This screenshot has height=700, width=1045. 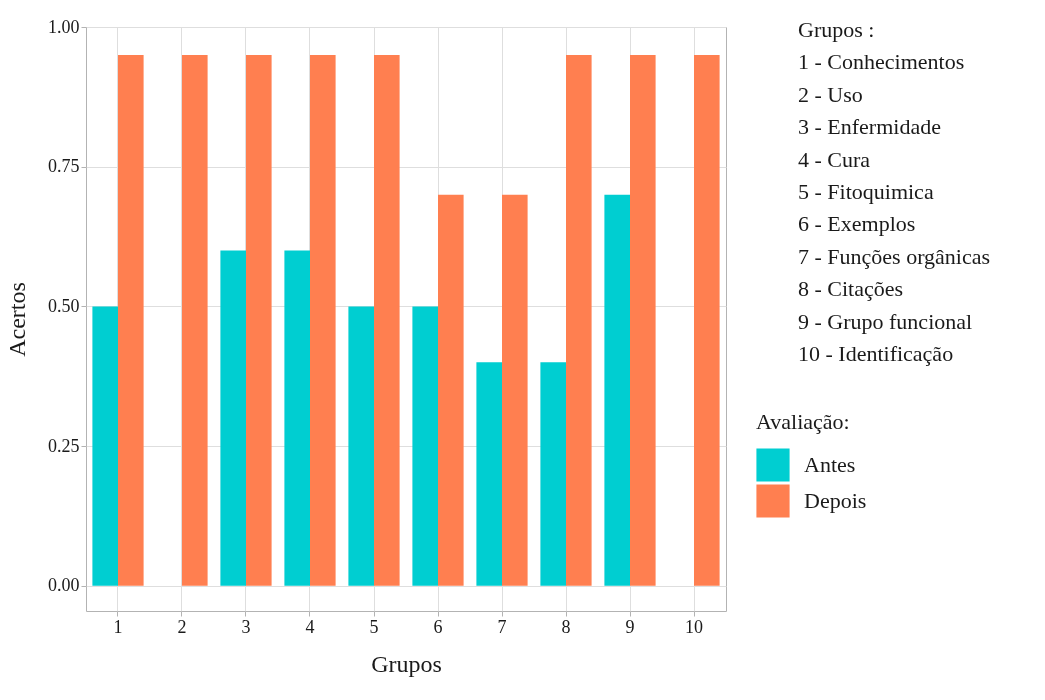 What do you see at coordinates (803, 421) in the screenshot?
I see `legend-title: Avaliação:` at bounding box center [803, 421].